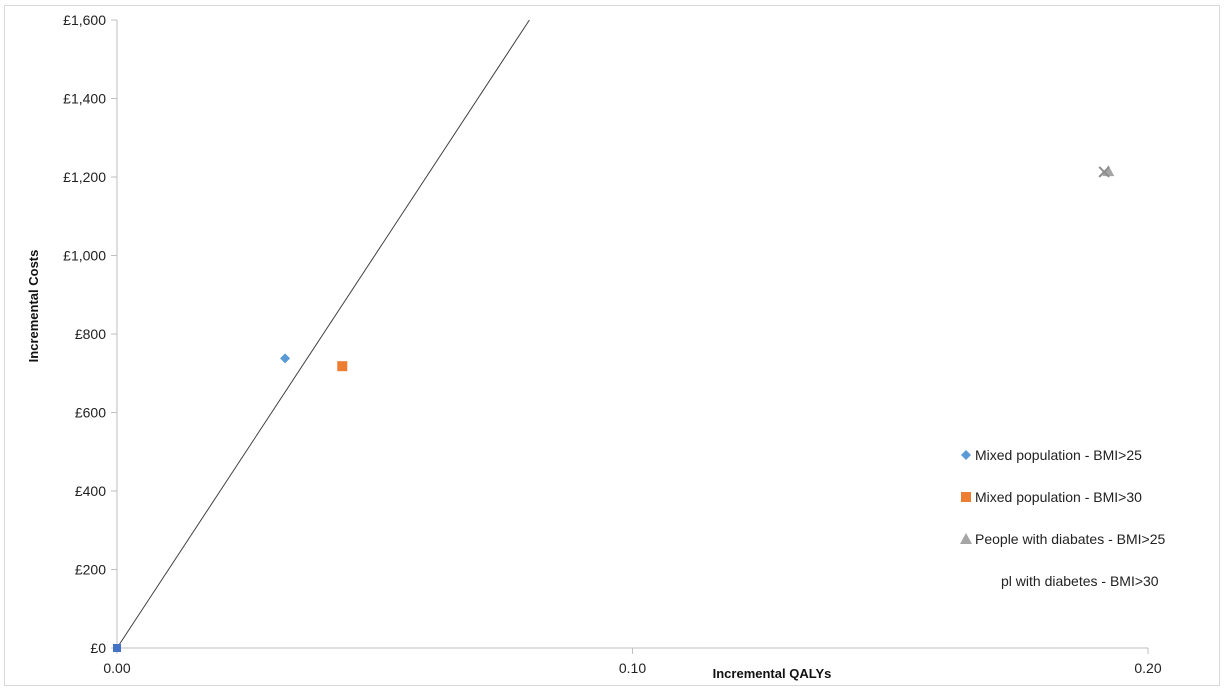 Image resolution: width=1226 pixels, height=688 pixels. Describe the element at coordinates (116, 668) in the screenshot. I see `x-tick-label: 0.00` at that location.